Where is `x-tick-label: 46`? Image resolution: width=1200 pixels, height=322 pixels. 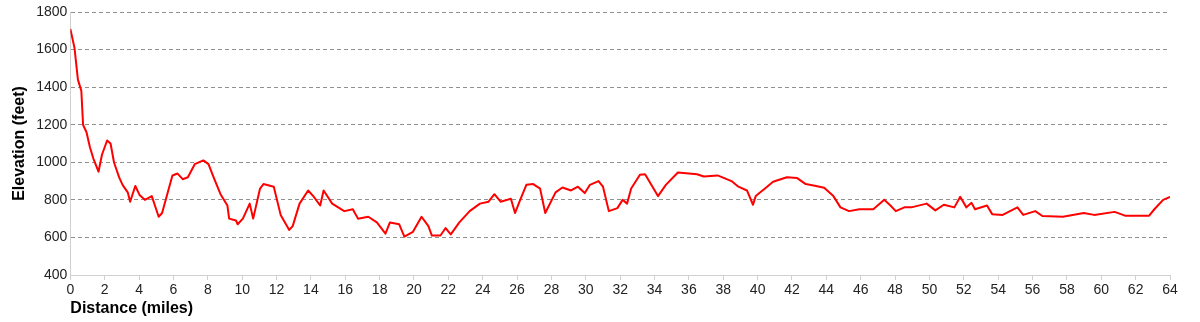
x-tick-label: 46 is located at coordinates (860, 289).